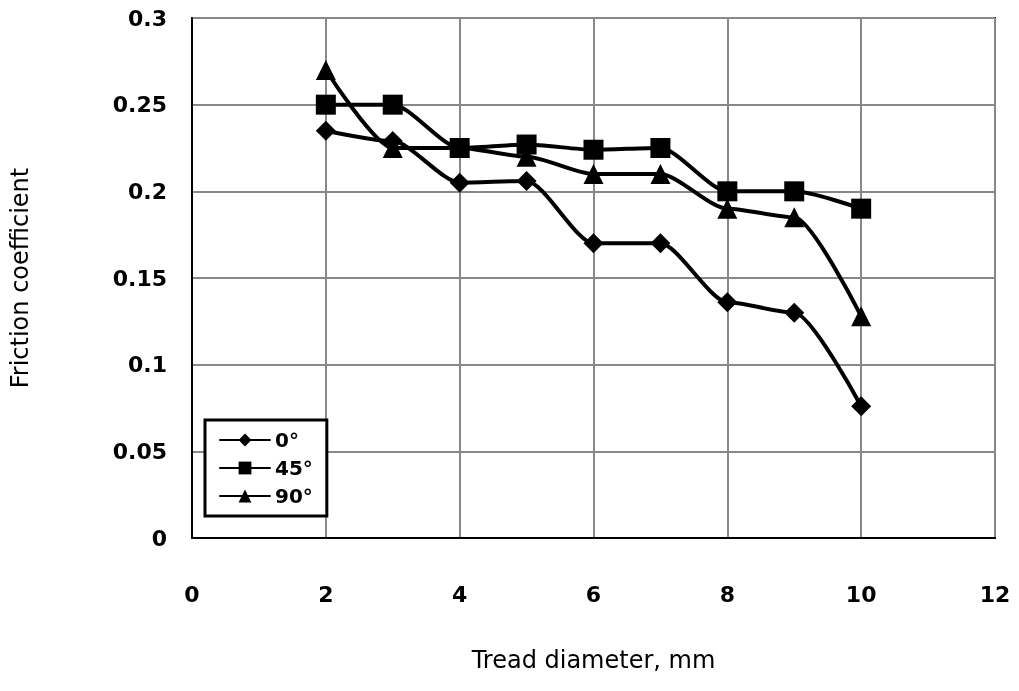 The height and width of the screenshot is (691, 1019). What do you see at coordinates (20, 278) in the screenshot?
I see `y-axis-title: Friction coefficient` at bounding box center [20, 278].